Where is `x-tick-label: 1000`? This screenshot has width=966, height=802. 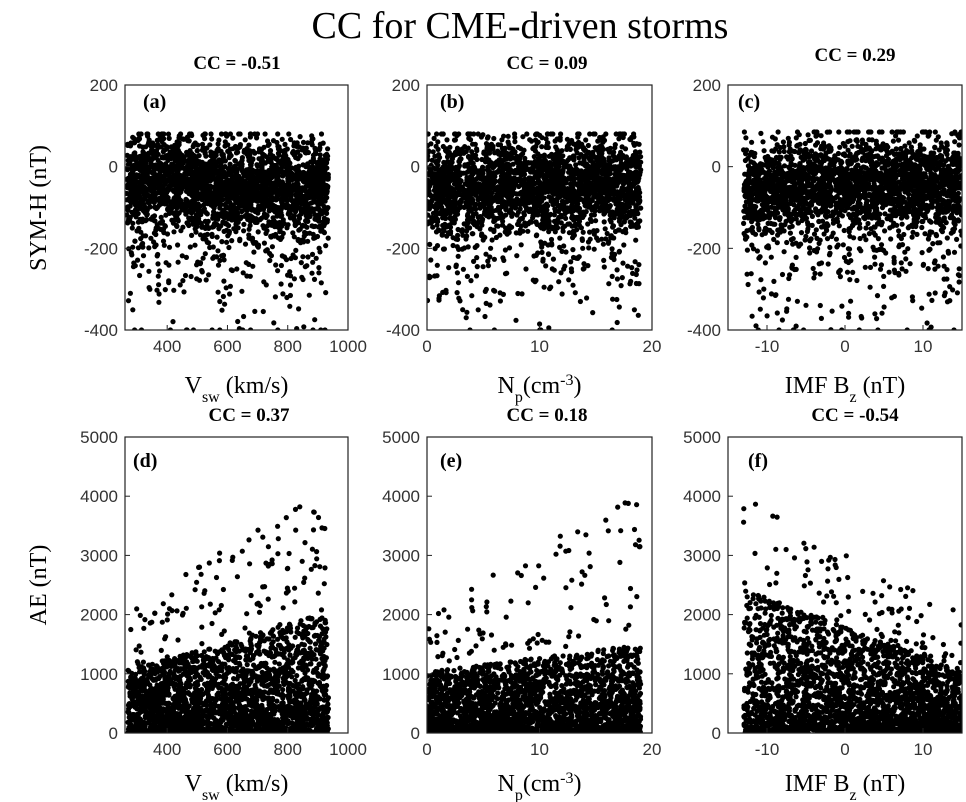 x-tick-label: 1000 is located at coordinates (348, 346).